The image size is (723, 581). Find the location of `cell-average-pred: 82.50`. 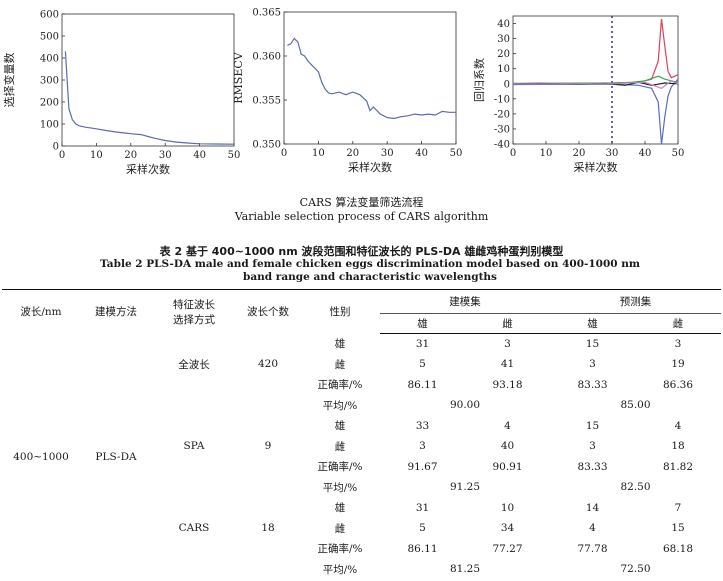

cell-average-pred: 82.50 is located at coordinates (635, 487).